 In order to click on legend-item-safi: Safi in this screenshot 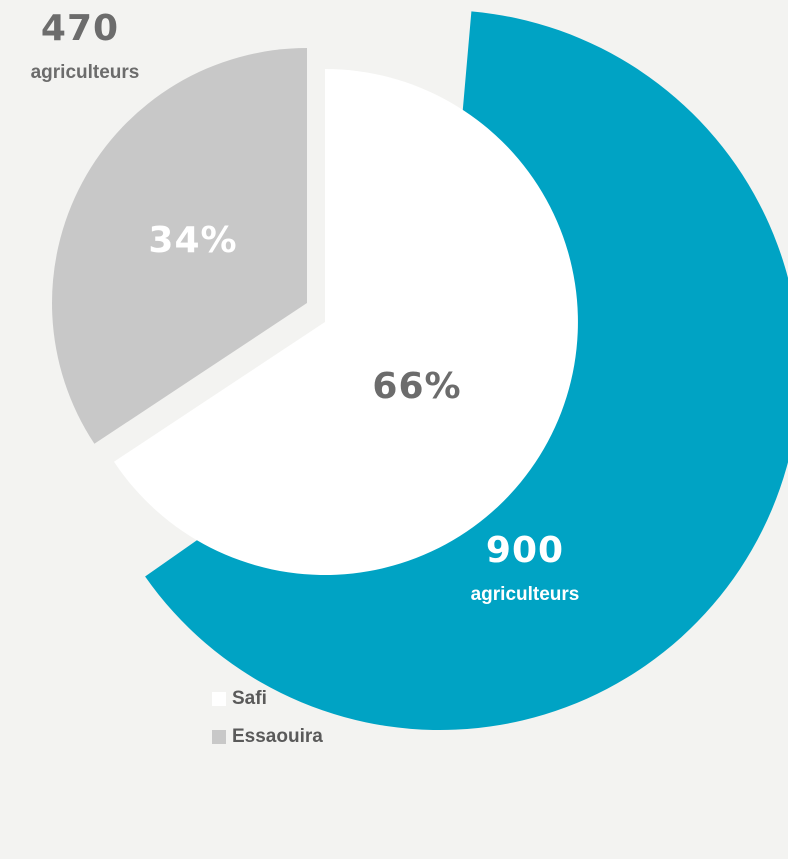, I will do `click(267, 699)`.